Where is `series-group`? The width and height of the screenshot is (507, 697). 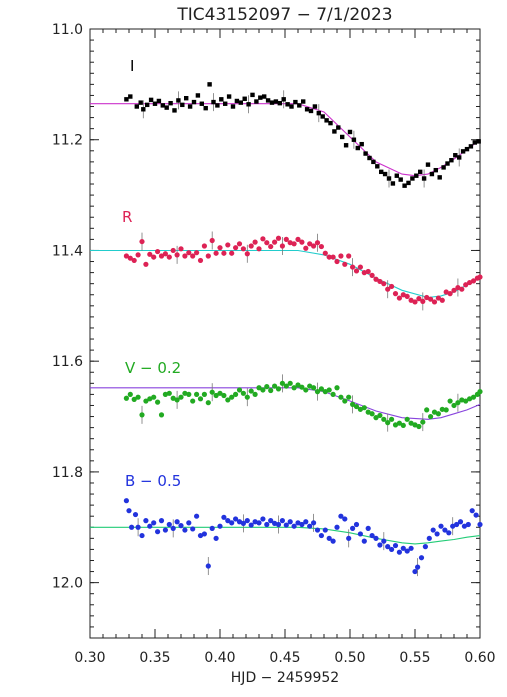 series-group is located at coordinates (285, 135).